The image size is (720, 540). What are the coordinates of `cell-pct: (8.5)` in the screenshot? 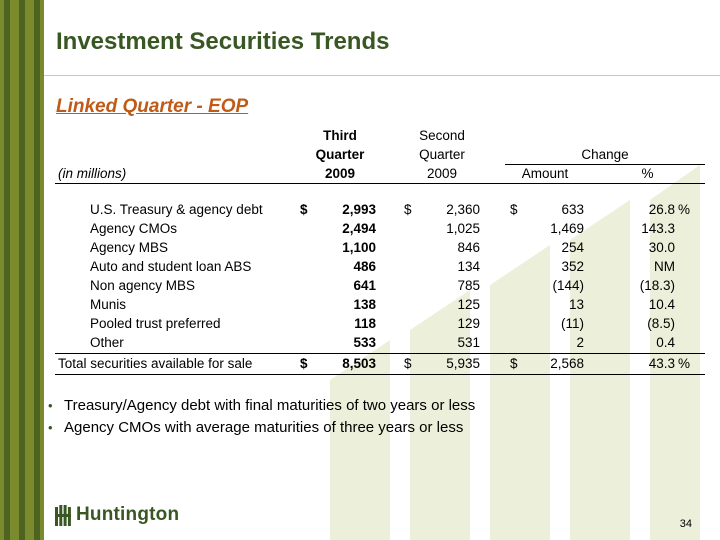 It's located at (661, 323).